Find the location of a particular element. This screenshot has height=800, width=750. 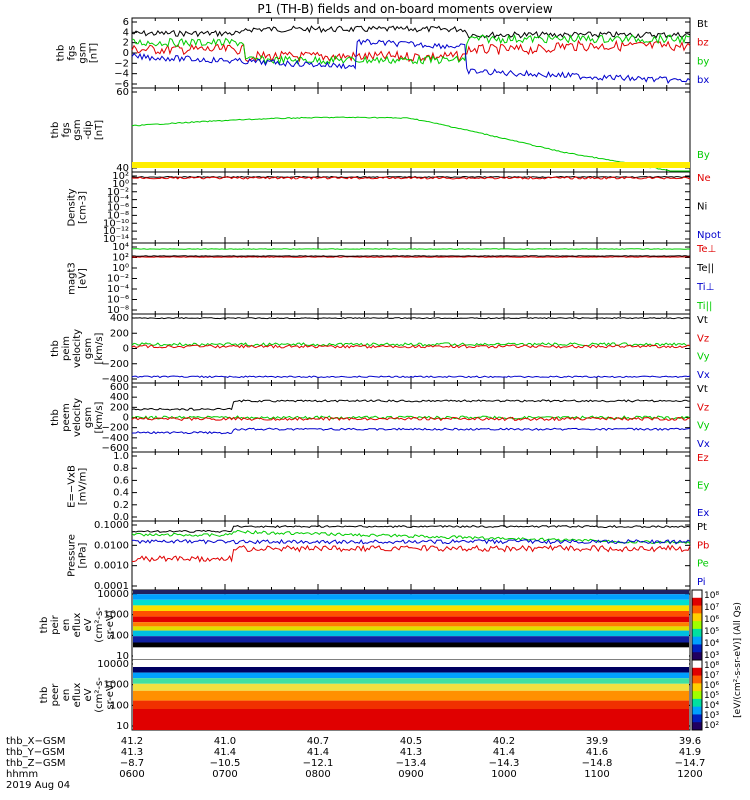

series-Vy is located at coordinates (411, 344).